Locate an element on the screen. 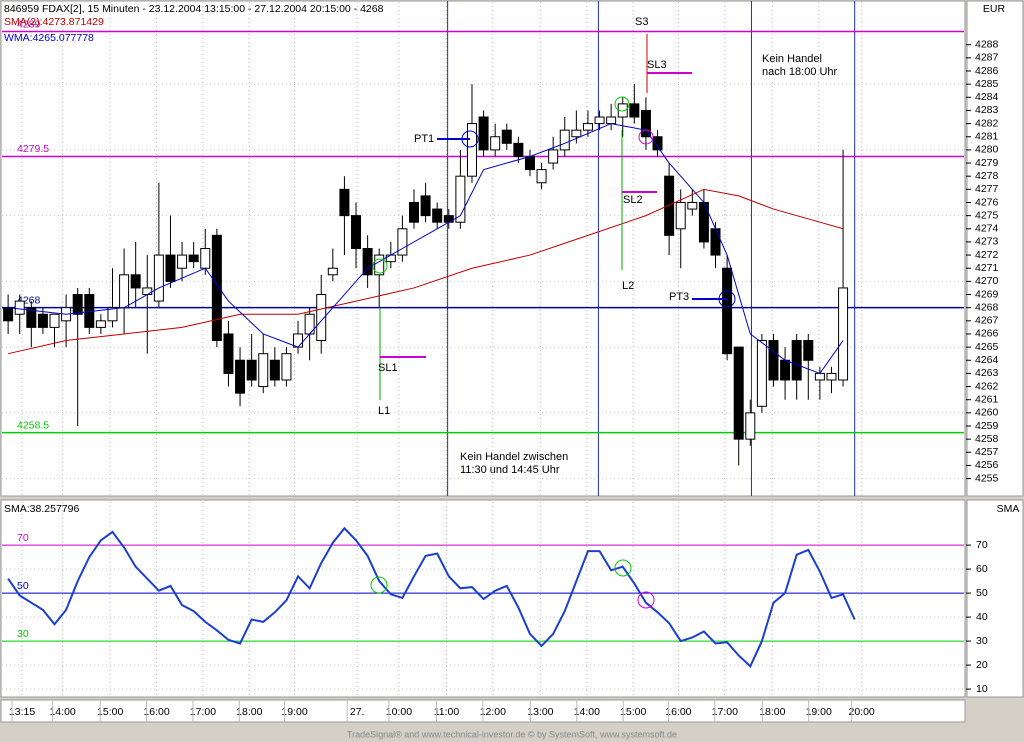 The height and width of the screenshot is (742, 1024). y-tick-label: 20 is located at coordinates (982, 665).